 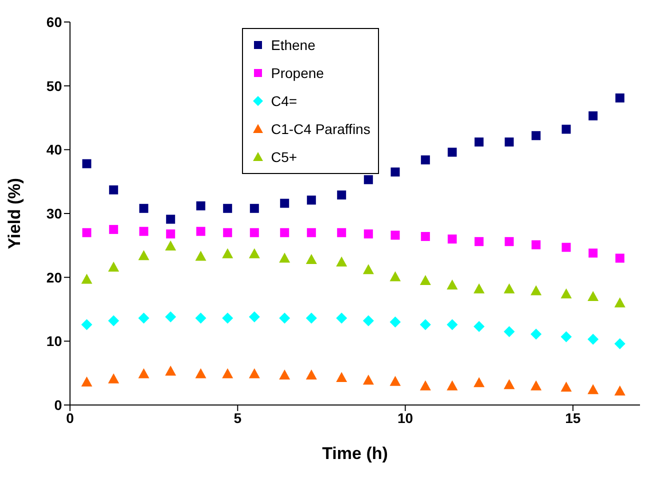 What do you see at coordinates (293, 45) in the screenshot?
I see `legend-label: Ethene` at bounding box center [293, 45].